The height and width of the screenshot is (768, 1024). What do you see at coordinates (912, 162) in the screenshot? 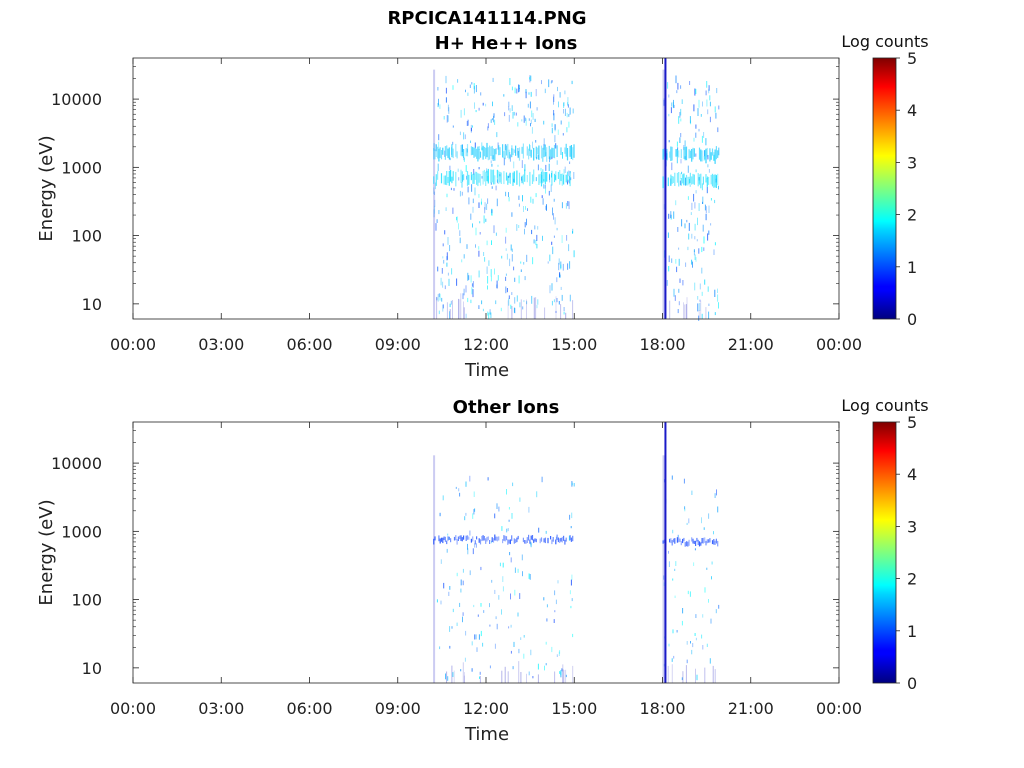
I see `colorbar-tick-label: 3` at bounding box center [912, 162].